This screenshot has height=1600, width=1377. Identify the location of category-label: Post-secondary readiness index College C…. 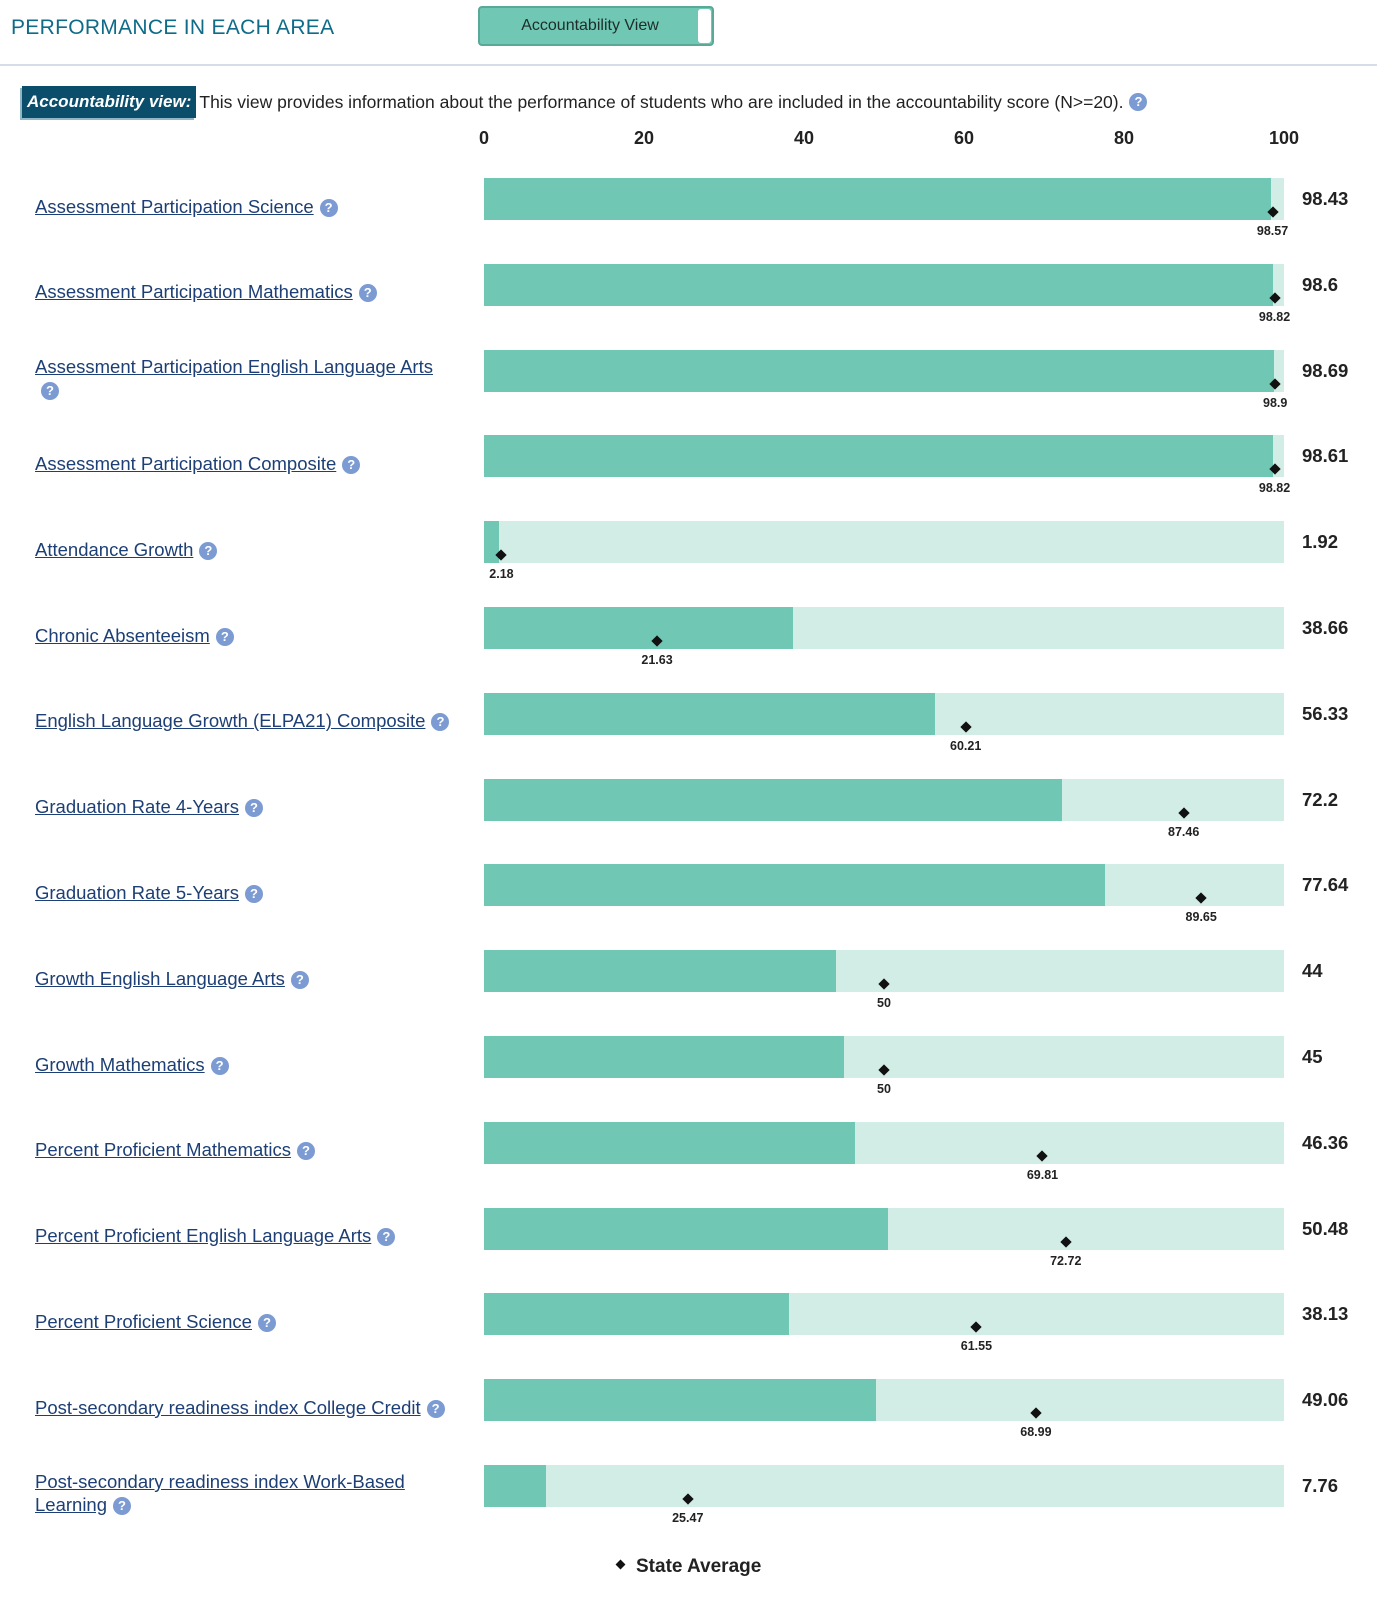
(242, 1407).